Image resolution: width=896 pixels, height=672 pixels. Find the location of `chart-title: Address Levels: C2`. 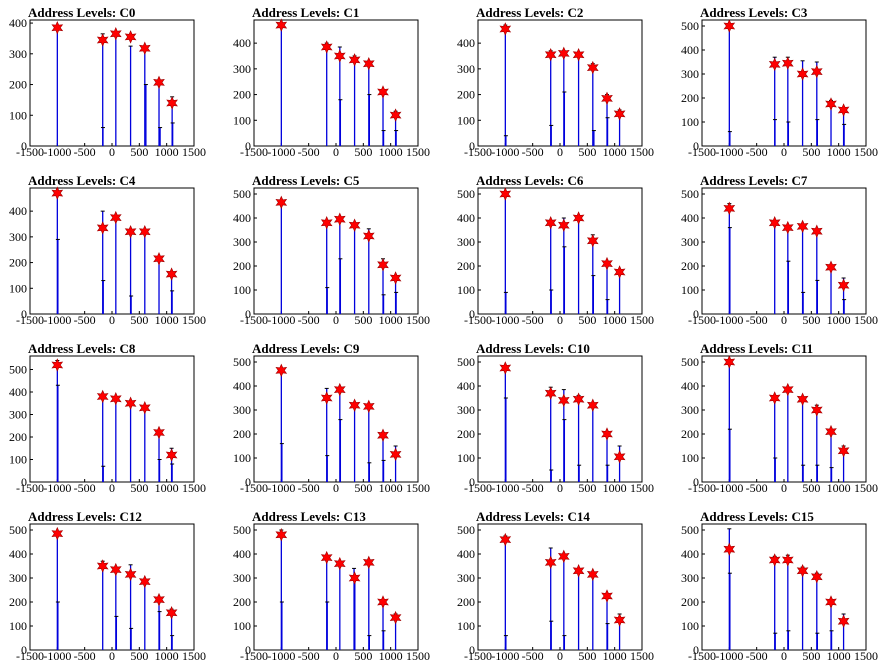

chart-title: Address Levels: C2 is located at coordinates (529, 12).